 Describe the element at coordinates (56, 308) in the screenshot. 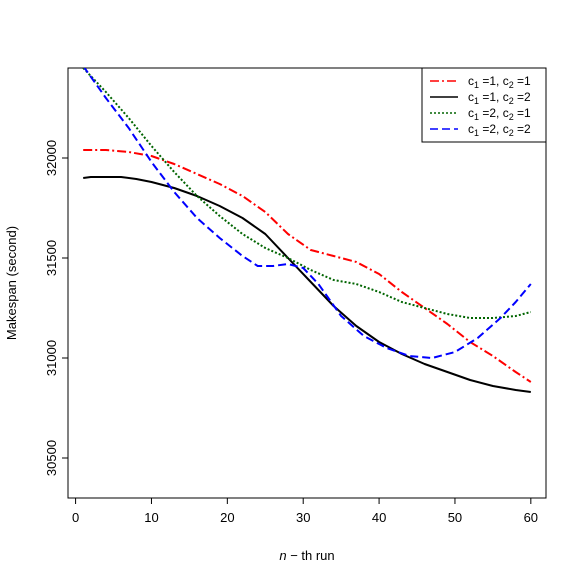

I see `y-axis: 30500 31000 31500 32000` at that location.